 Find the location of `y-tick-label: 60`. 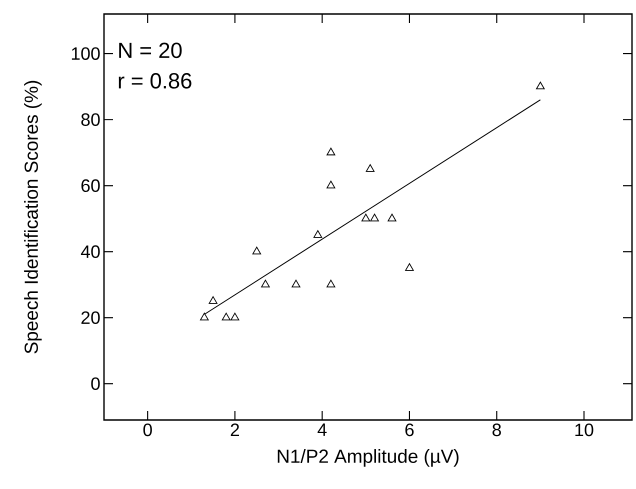

y-tick-label: 60 is located at coordinates (90, 185).